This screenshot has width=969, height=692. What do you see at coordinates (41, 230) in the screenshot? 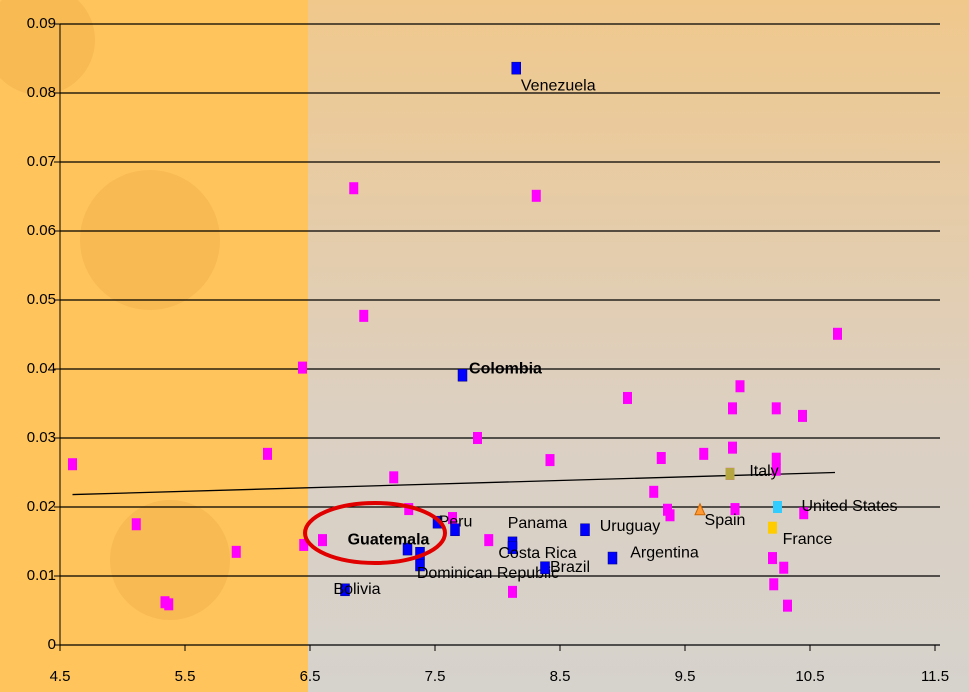
I see `y-tick-label: 0.06` at bounding box center [41, 230].